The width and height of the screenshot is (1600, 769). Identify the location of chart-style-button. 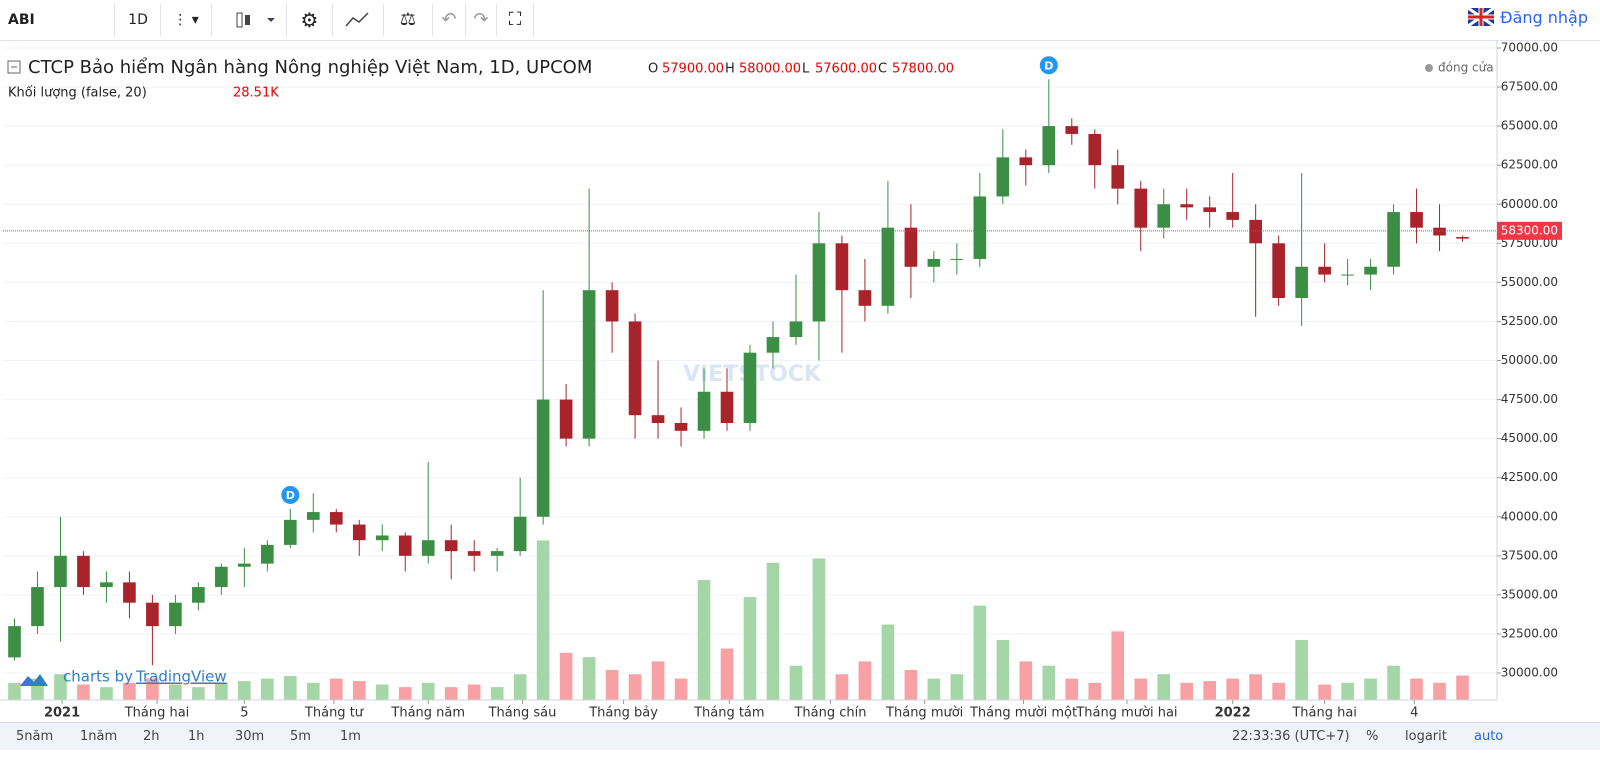
(249, 20).